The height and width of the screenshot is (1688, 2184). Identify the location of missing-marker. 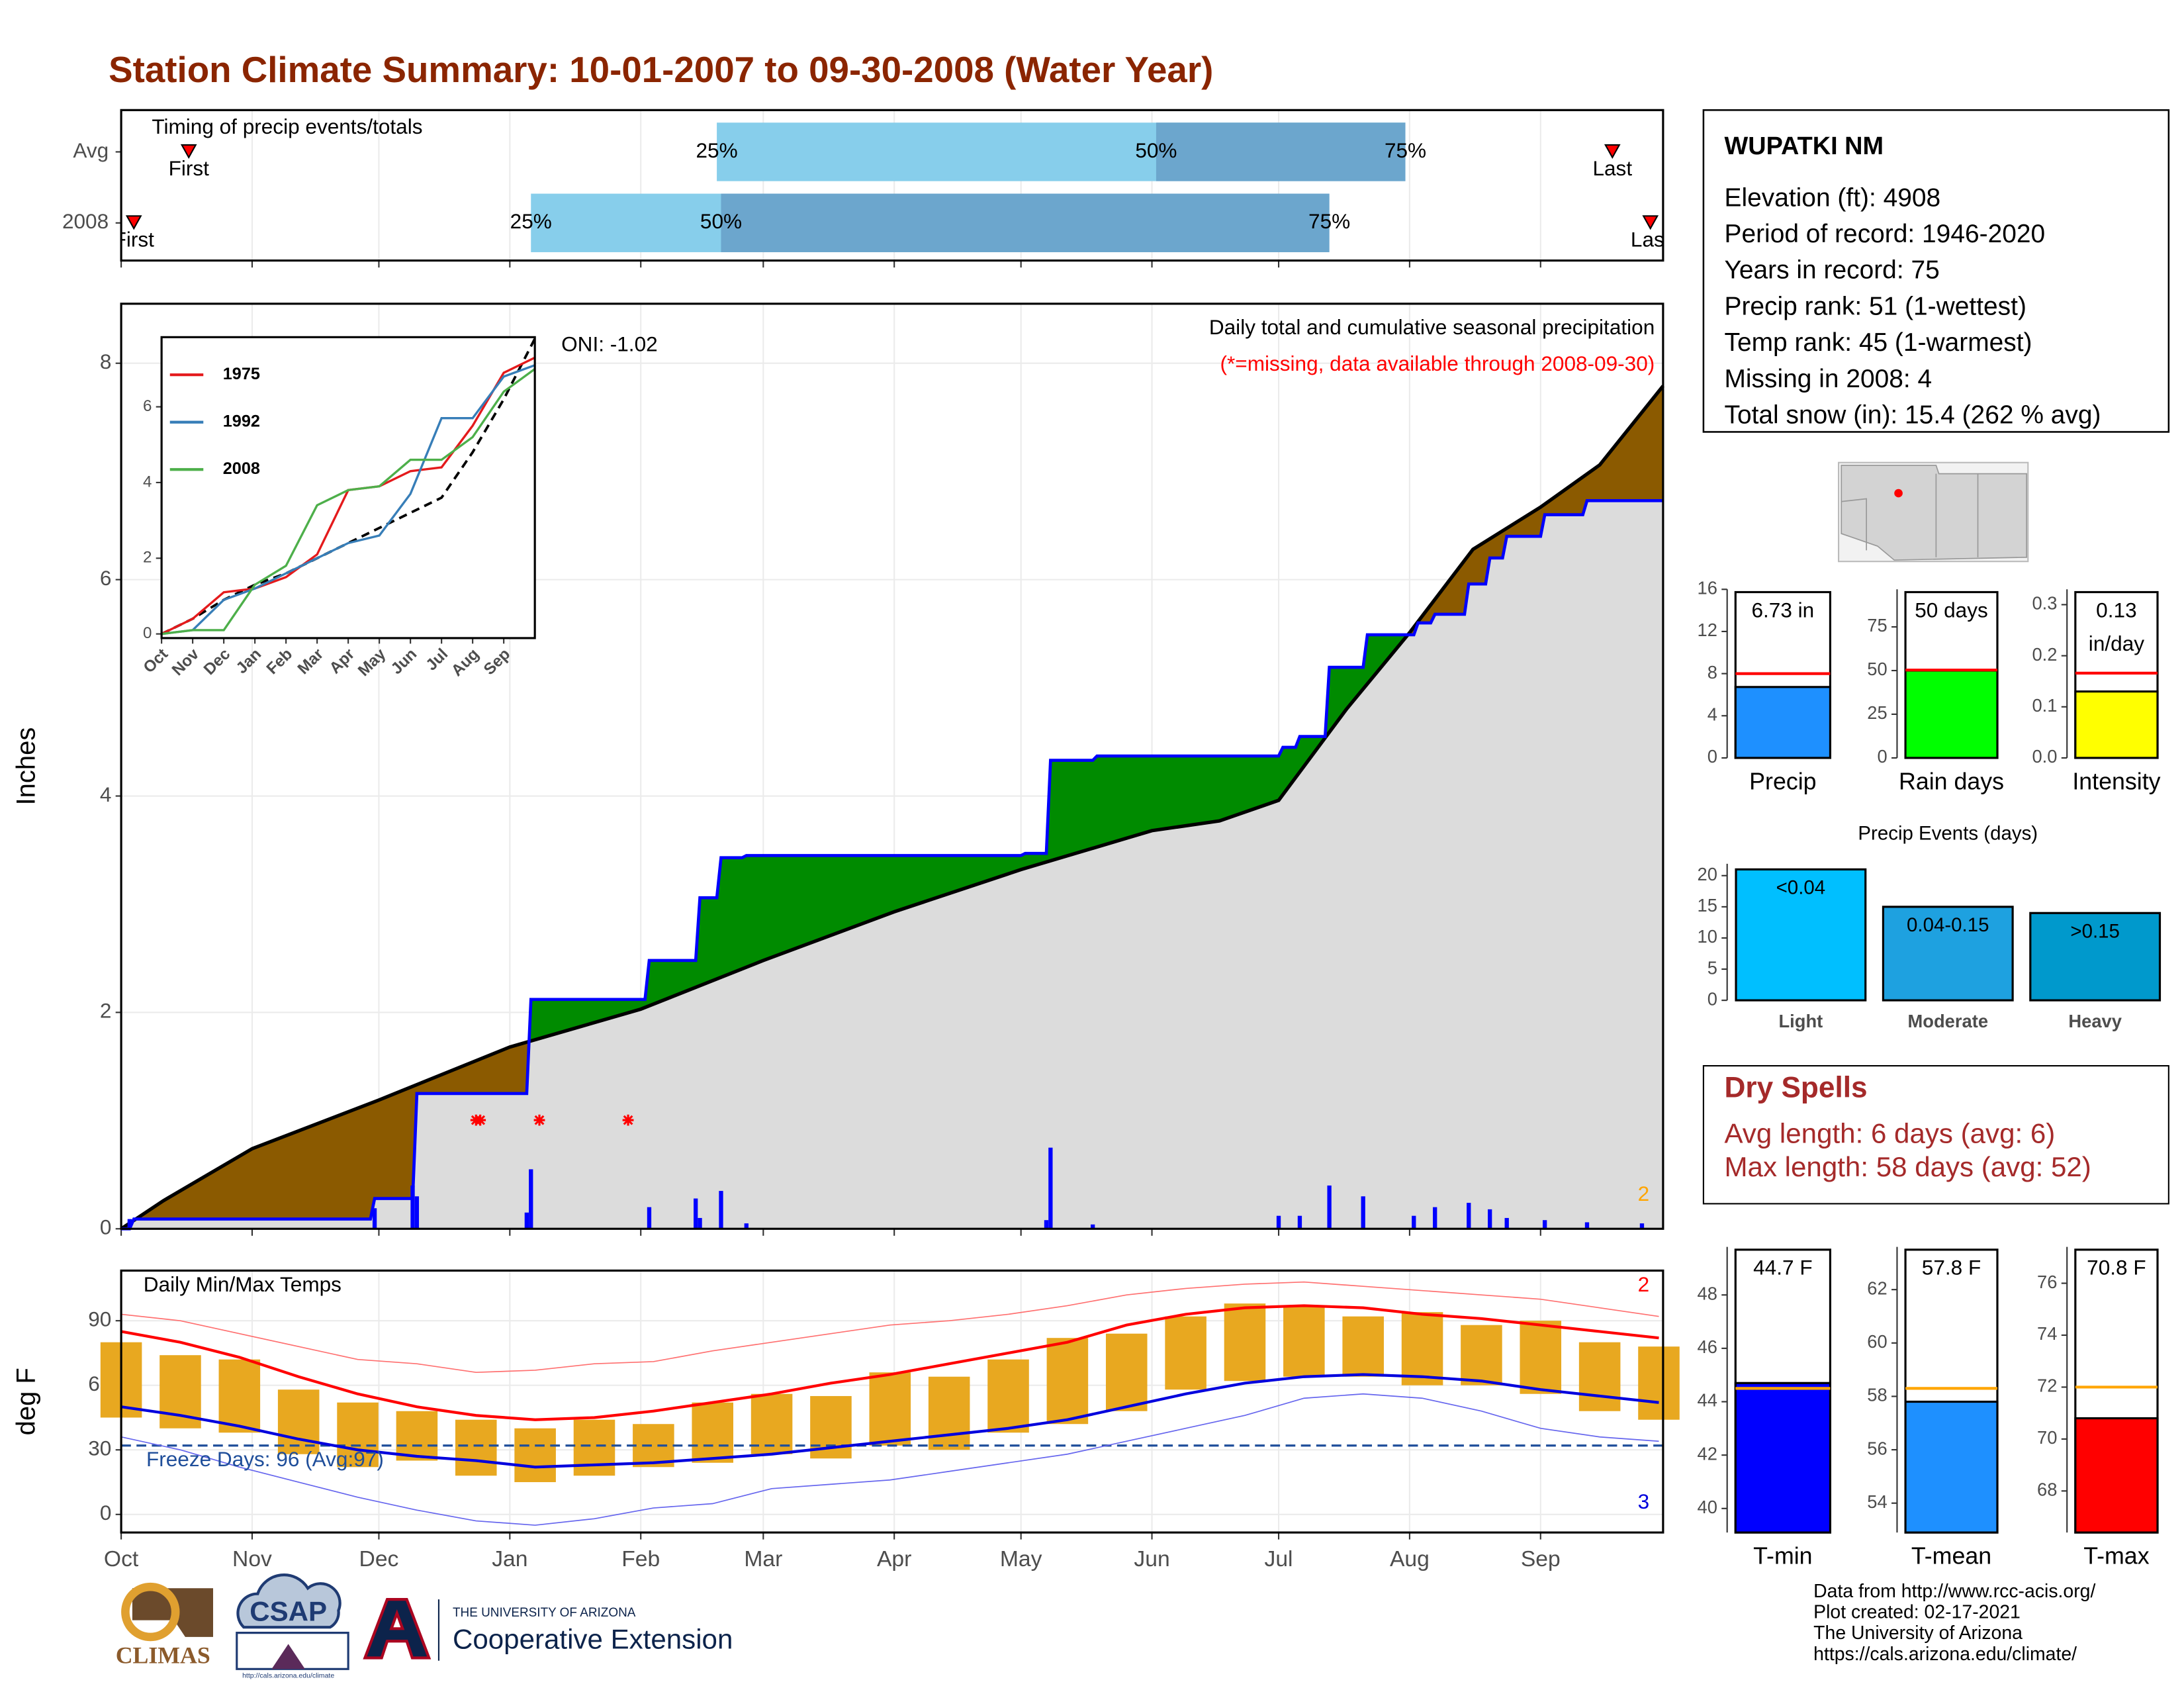
(481, 1120).